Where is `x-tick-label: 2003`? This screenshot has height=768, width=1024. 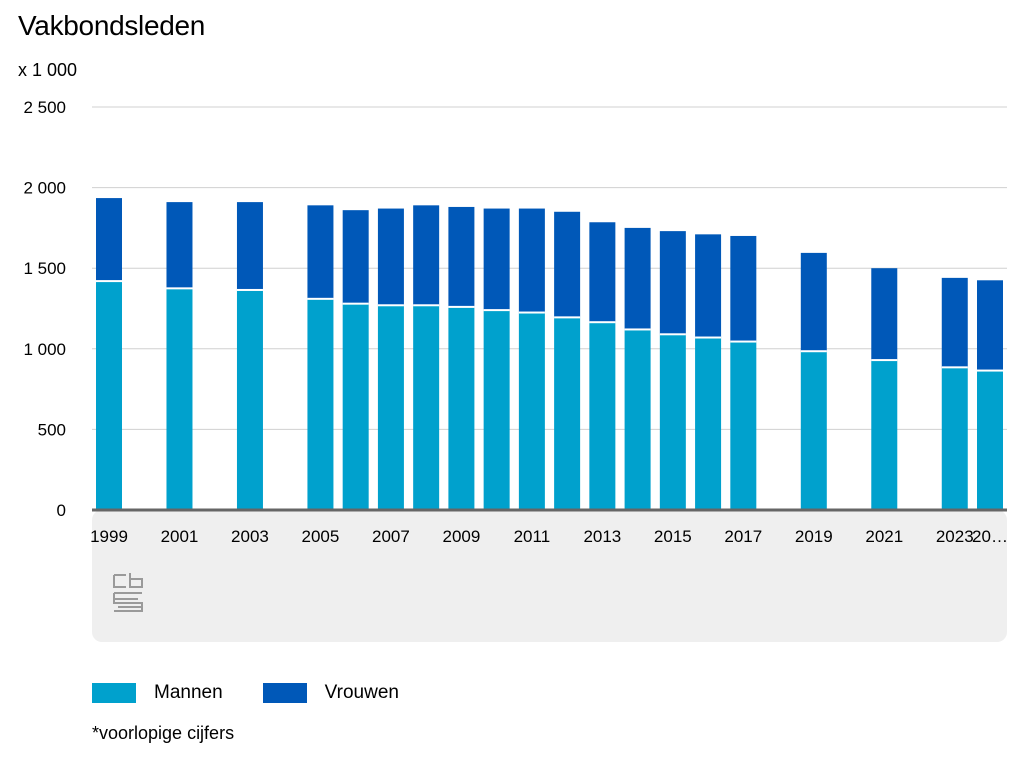
x-tick-label: 2003 is located at coordinates (250, 536).